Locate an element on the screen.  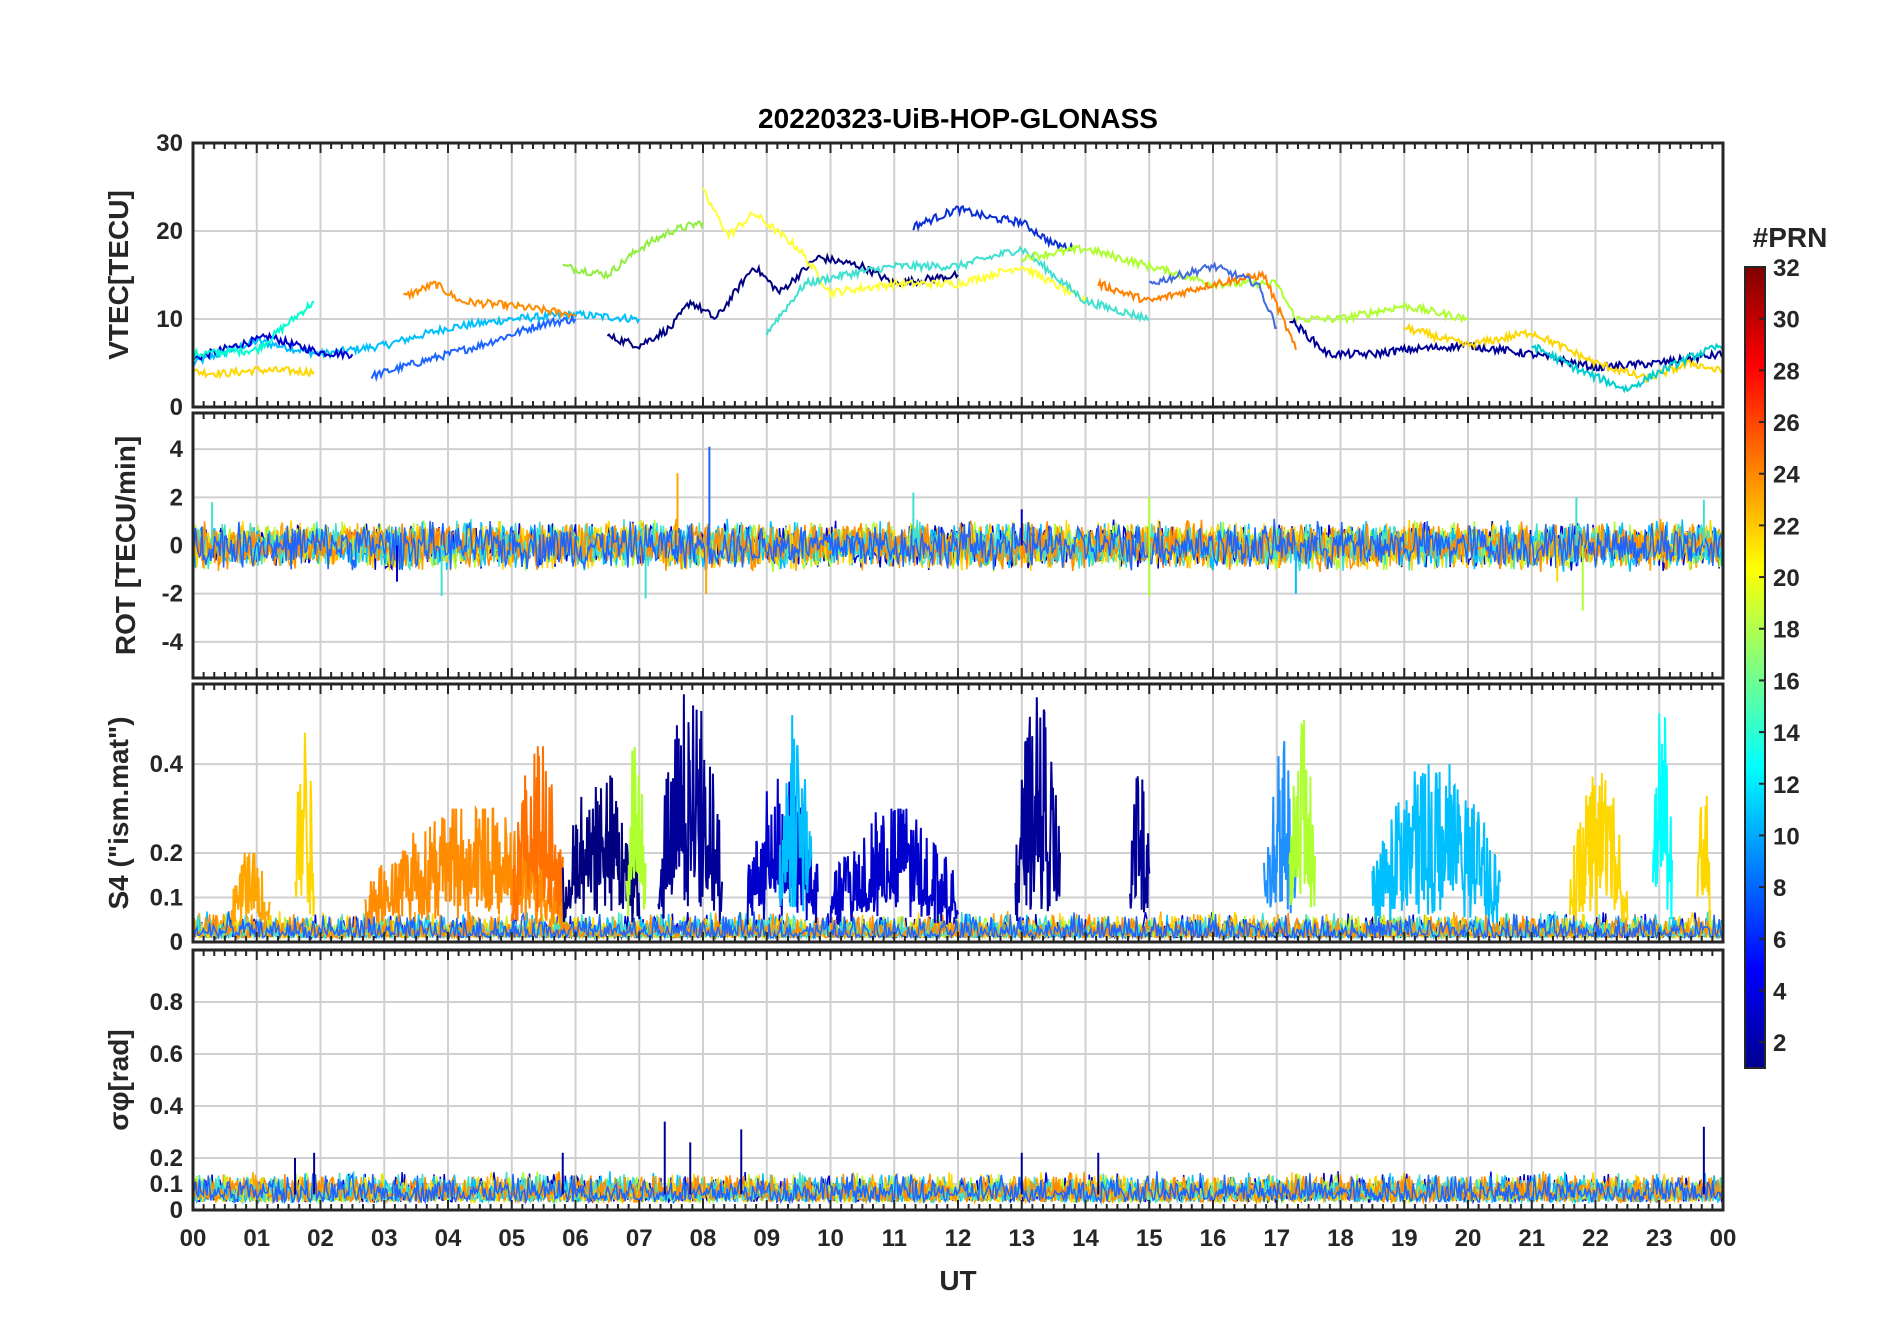
x-tick-label: 22 is located at coordinates (1595, 1238).